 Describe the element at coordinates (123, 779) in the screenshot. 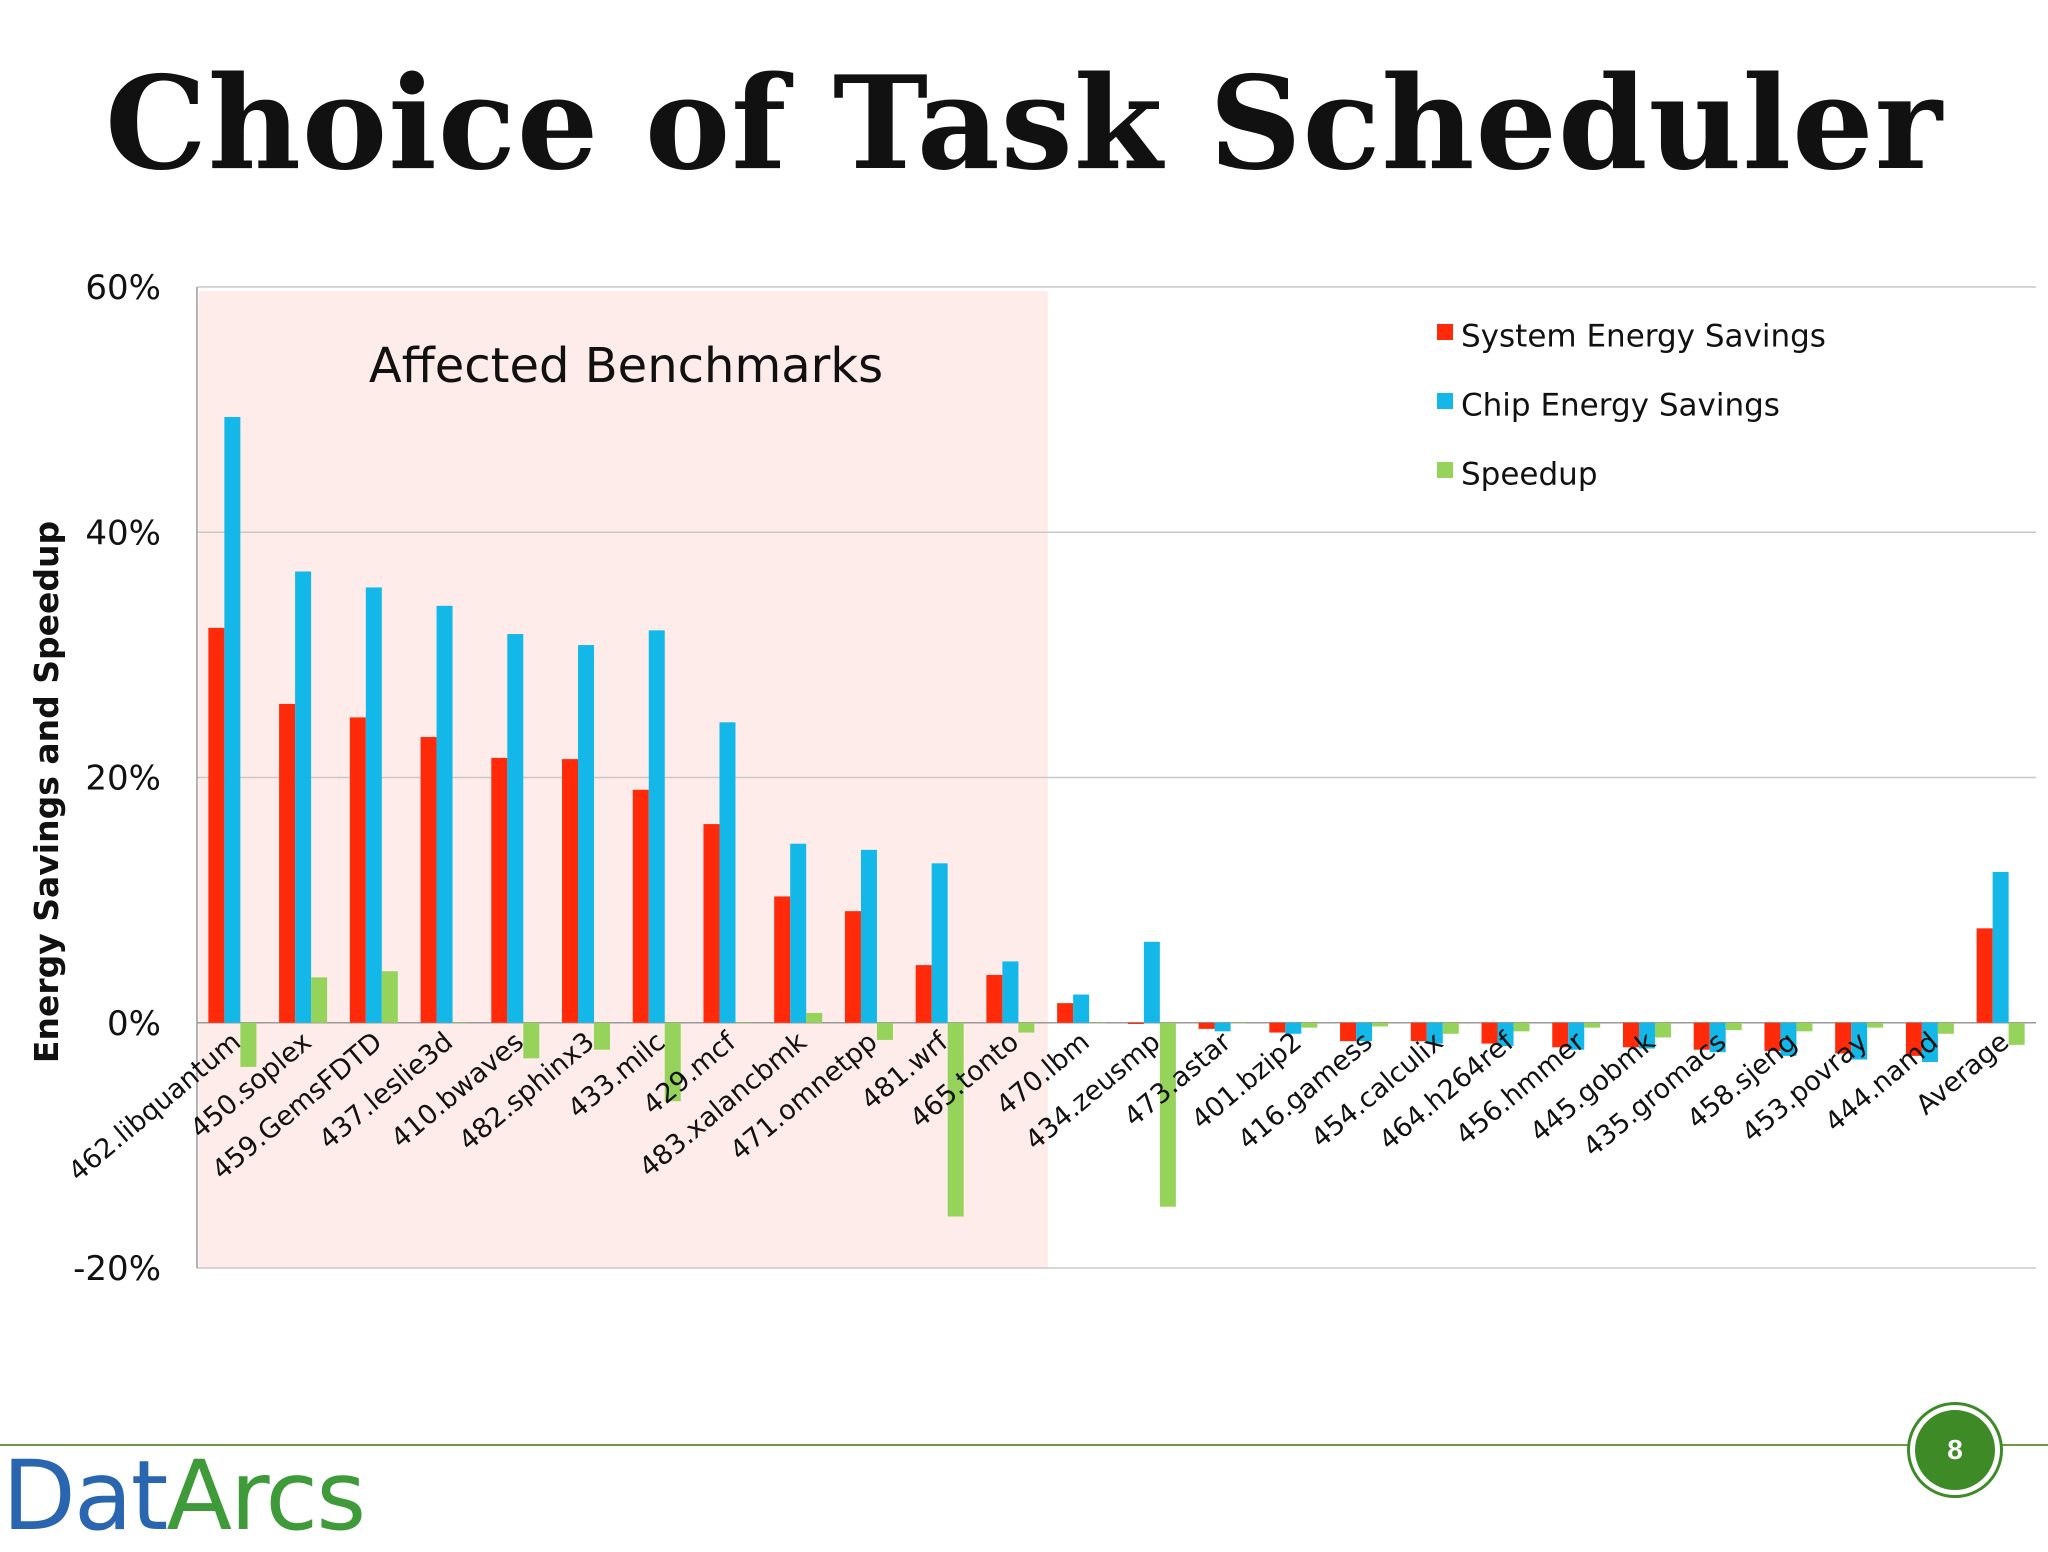

I see `y-tick-label: 20%` at that location.